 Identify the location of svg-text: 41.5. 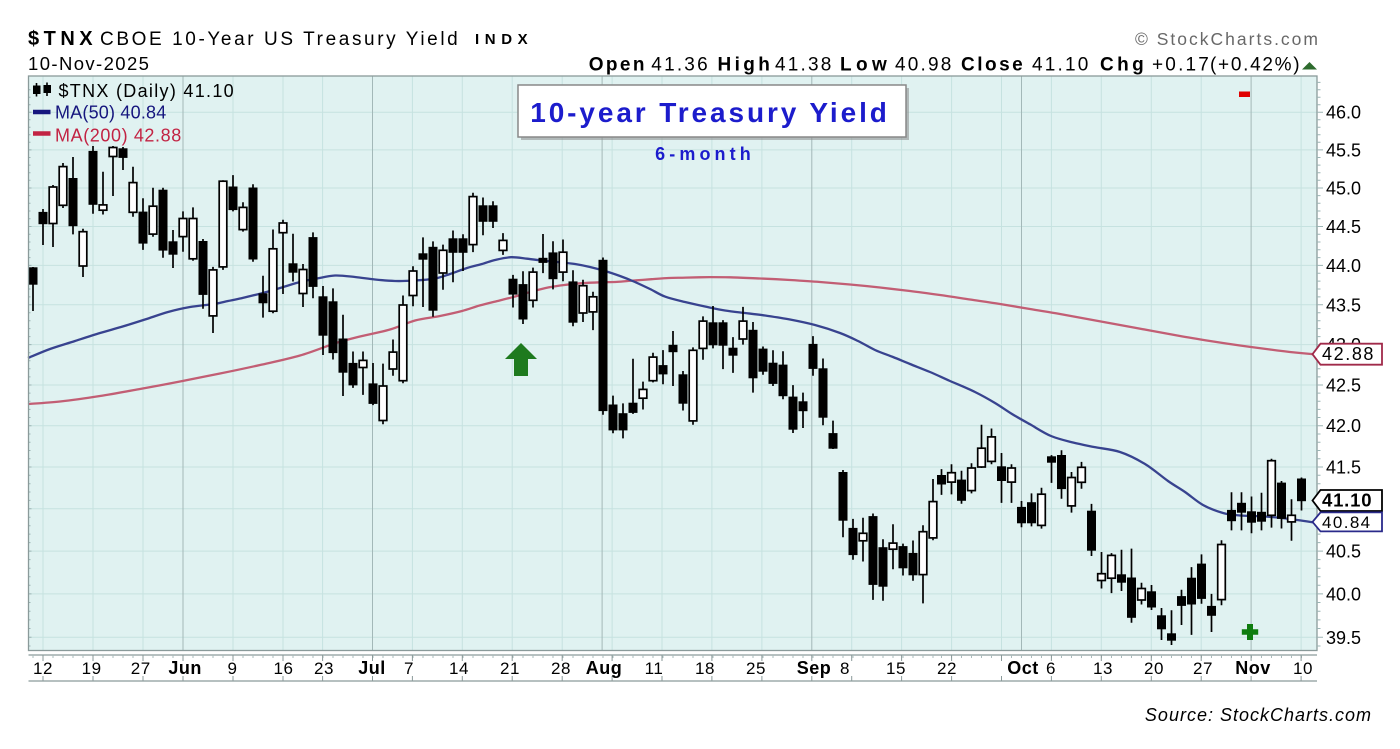
(1343, 468).